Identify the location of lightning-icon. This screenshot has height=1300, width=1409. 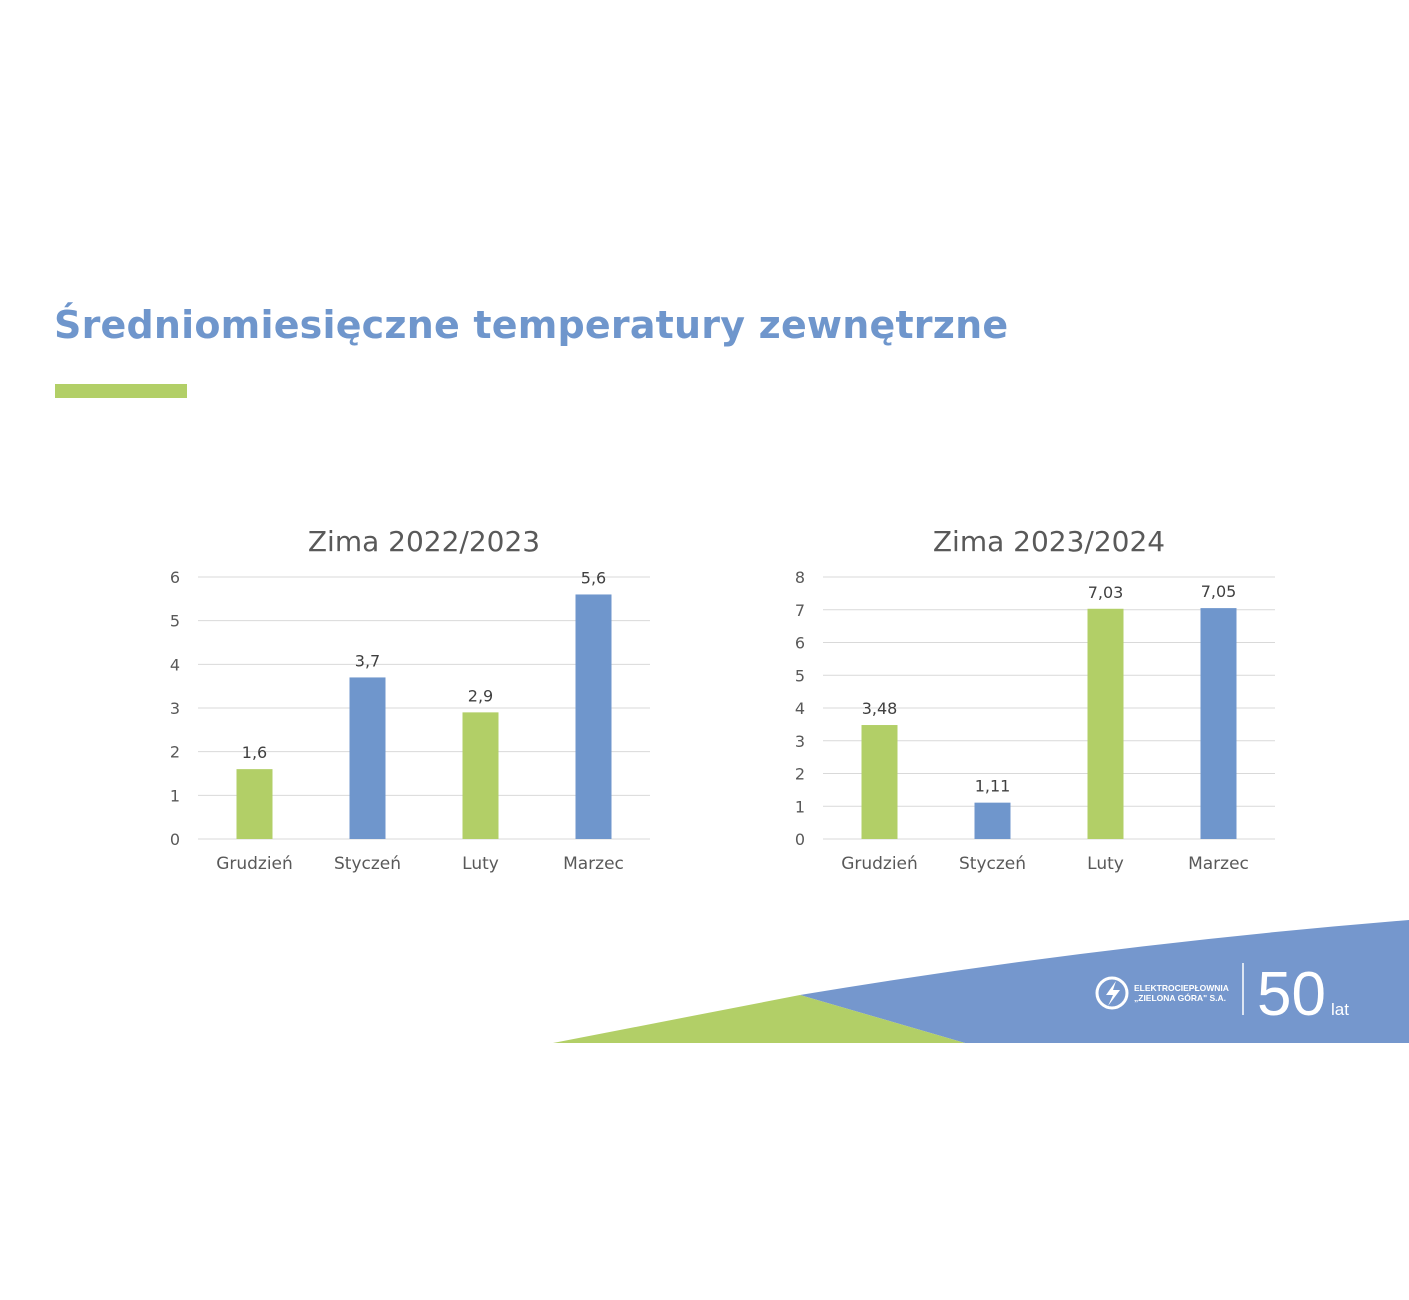
(1113, 993).